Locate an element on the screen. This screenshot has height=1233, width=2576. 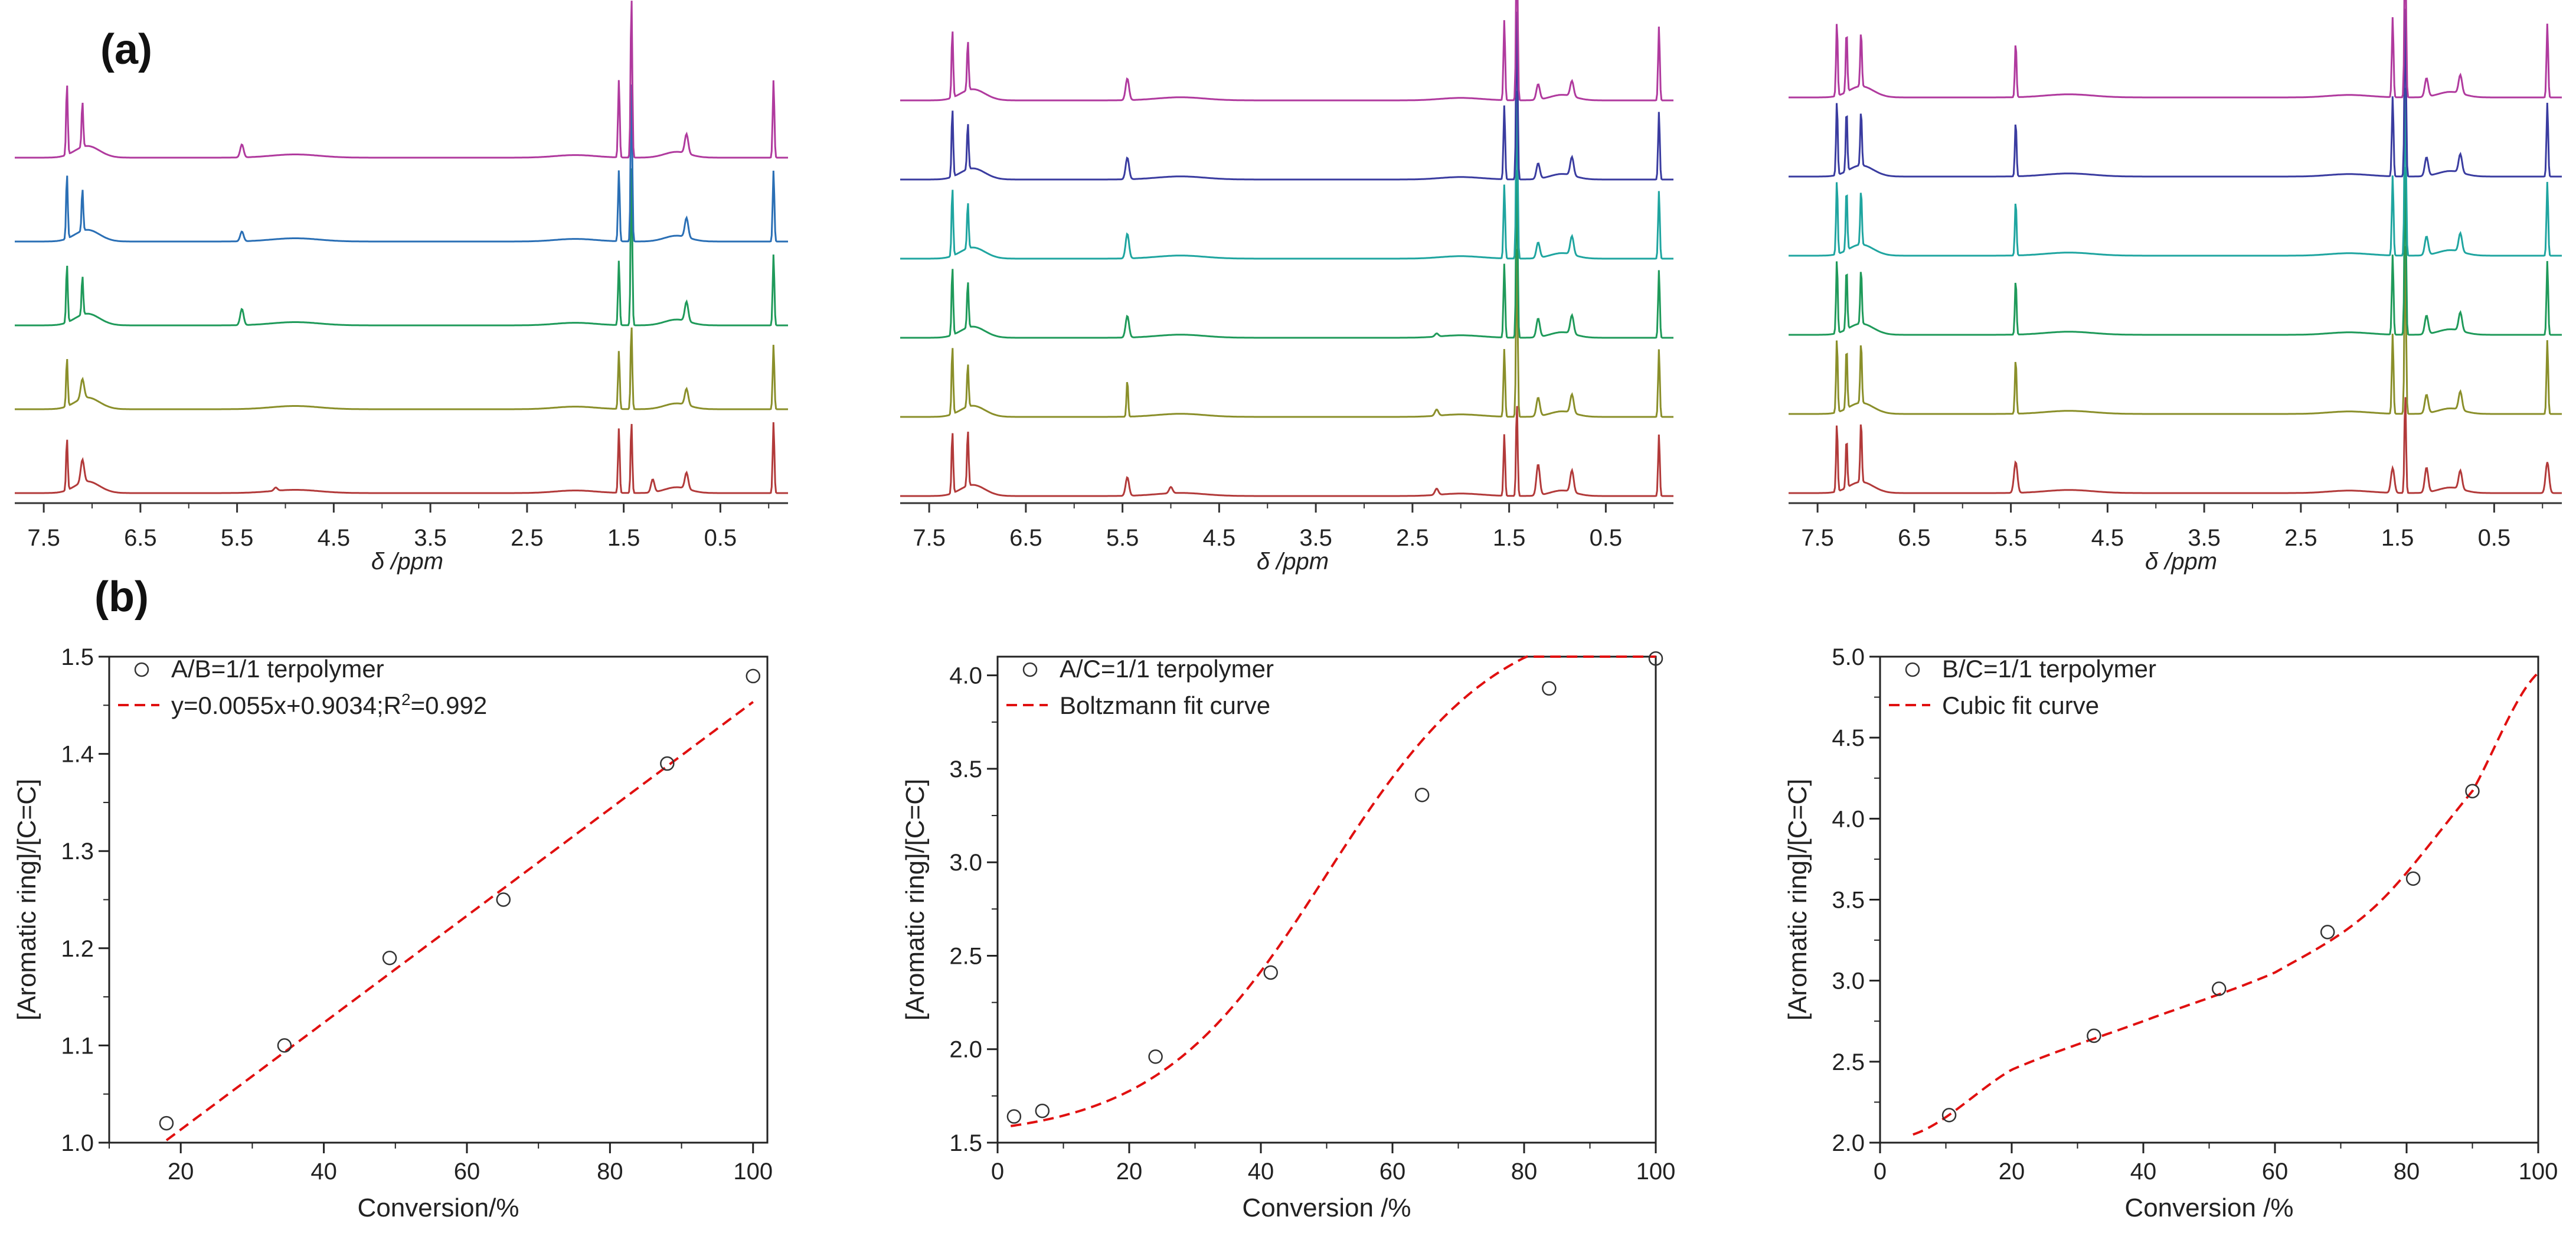
legend-label-fit: Cubic fit curve is located at coordinates (2020, 705).